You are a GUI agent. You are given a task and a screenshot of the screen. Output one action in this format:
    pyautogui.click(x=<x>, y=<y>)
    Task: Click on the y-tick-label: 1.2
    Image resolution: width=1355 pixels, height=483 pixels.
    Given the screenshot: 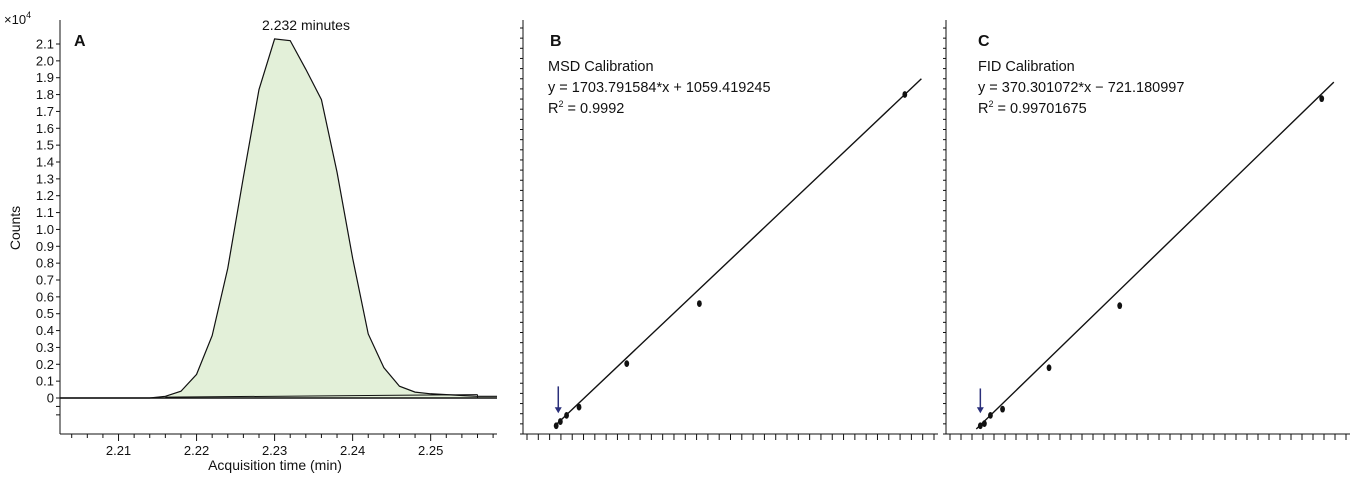 What is the action you would take?
    pyautogui.click(x=45, y=195)
    